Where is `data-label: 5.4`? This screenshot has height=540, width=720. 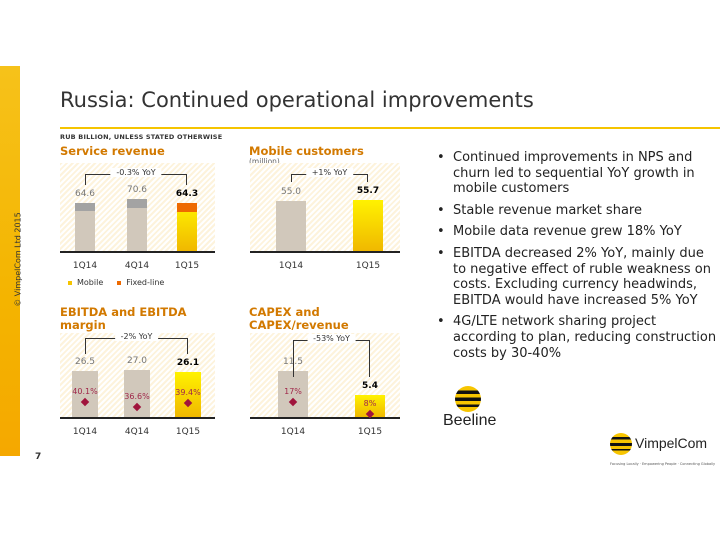 data-label: 5.4 is located at coordinates (370, 386).